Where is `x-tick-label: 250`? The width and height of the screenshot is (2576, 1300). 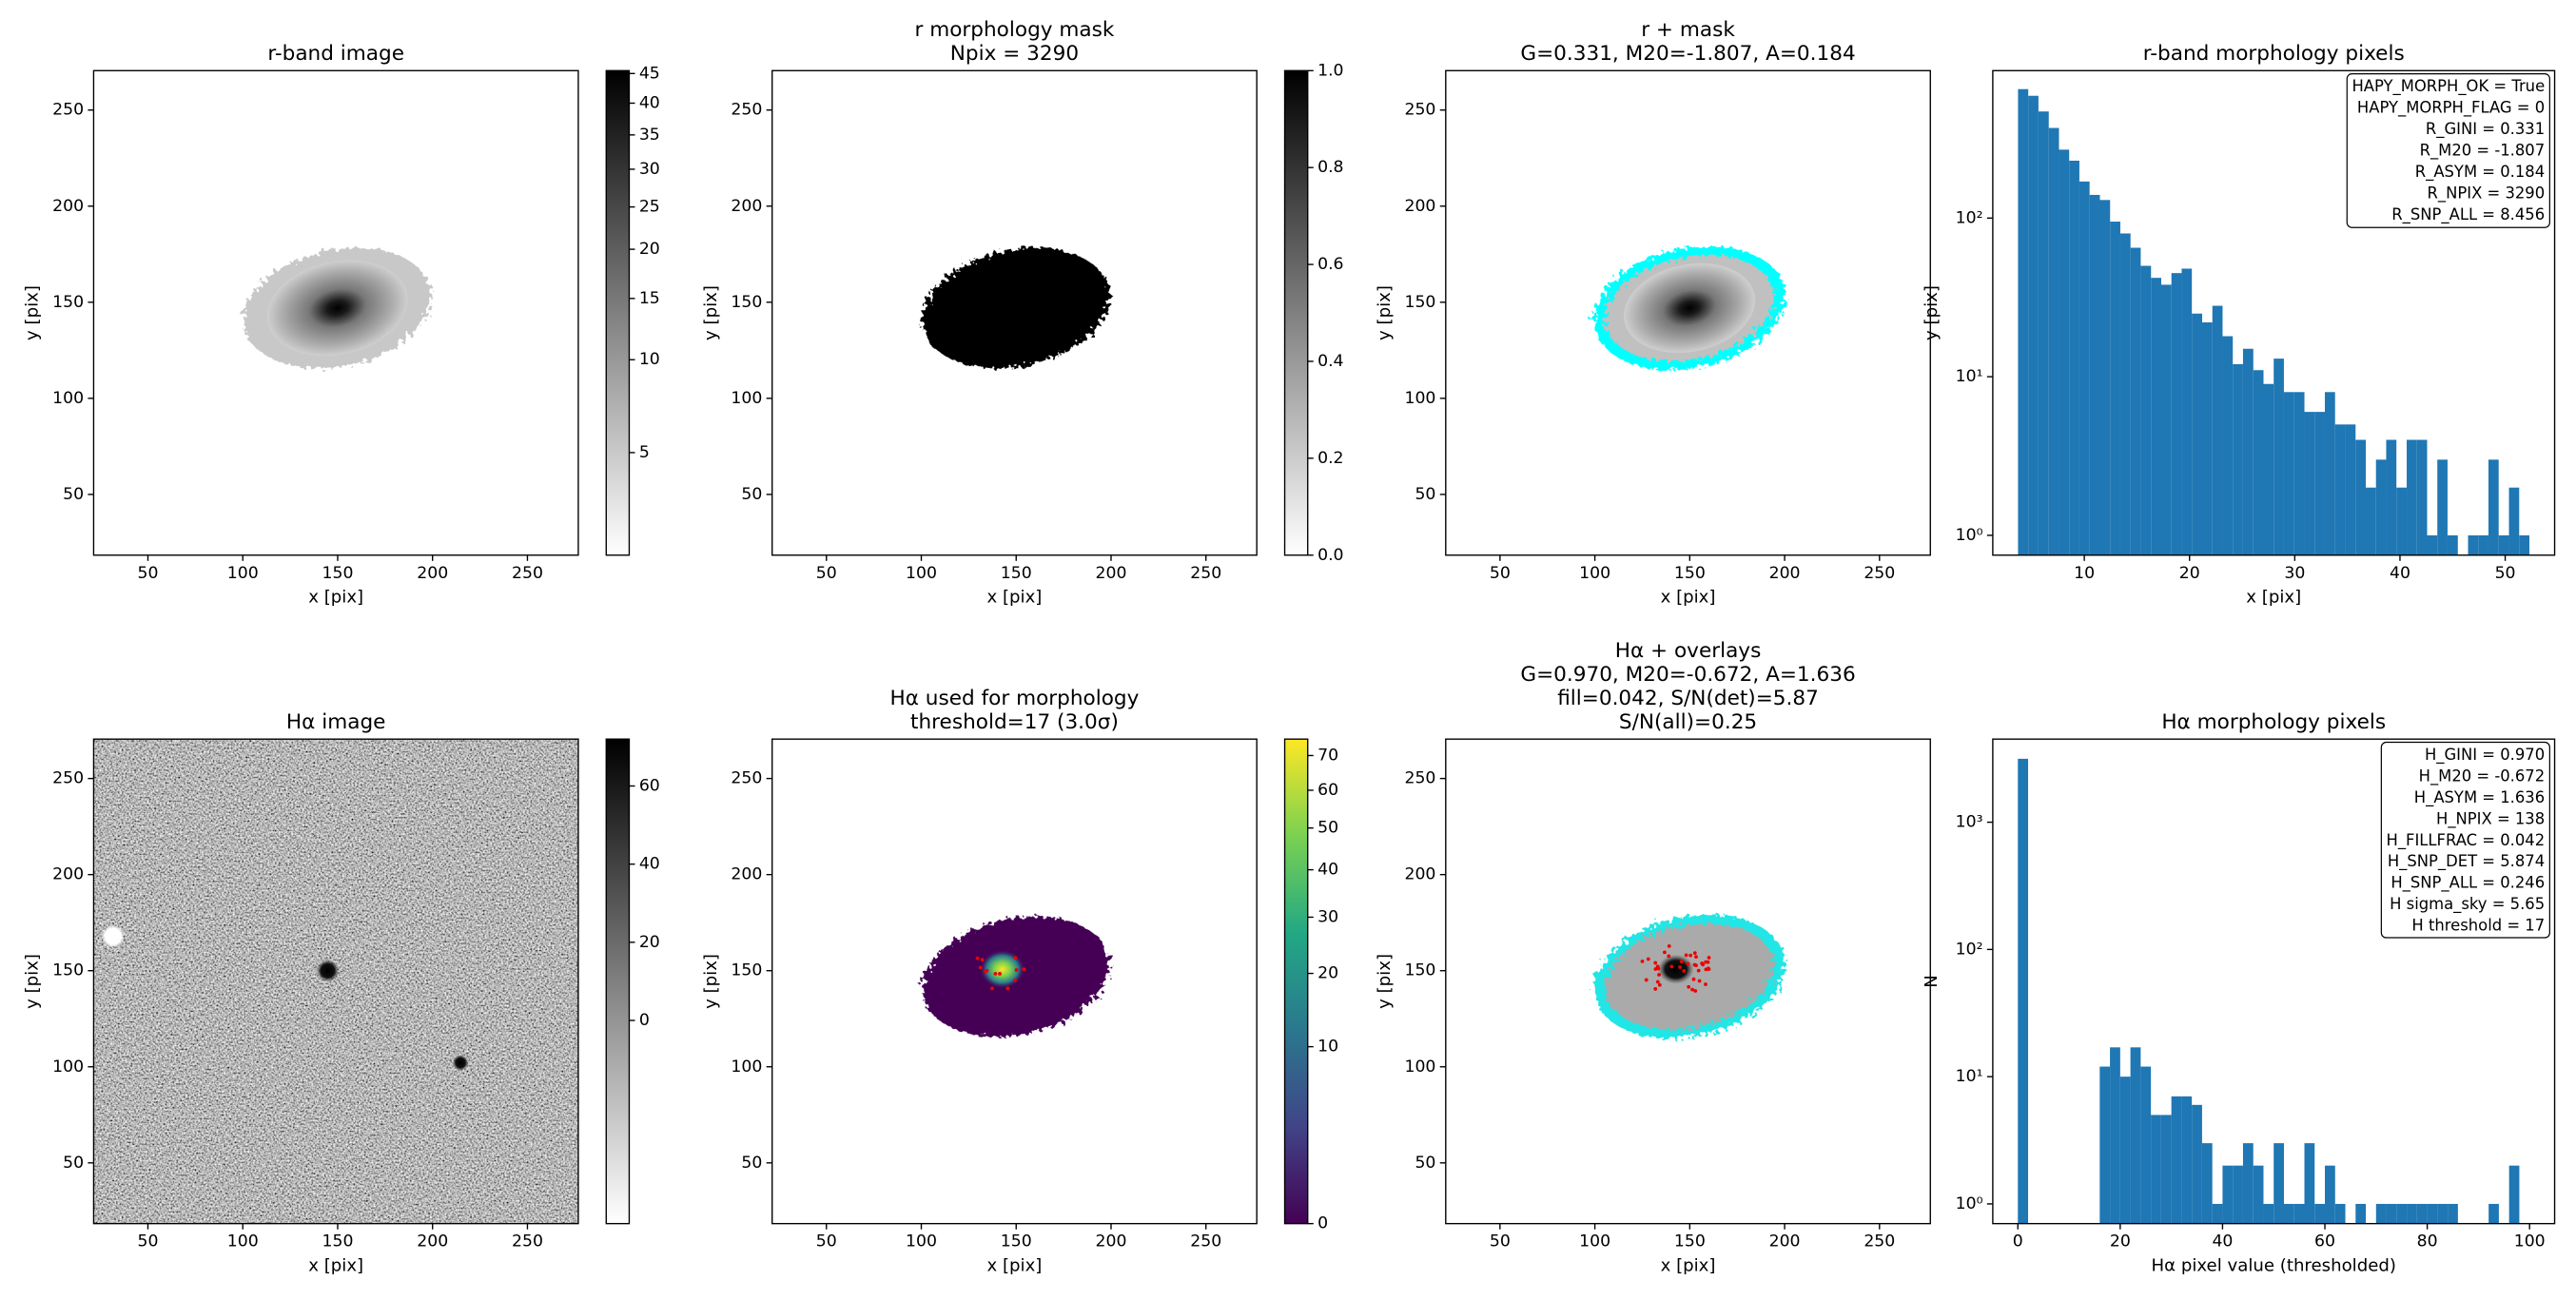 x-tick-label: 250 is located at coordinates (1206, 1241).